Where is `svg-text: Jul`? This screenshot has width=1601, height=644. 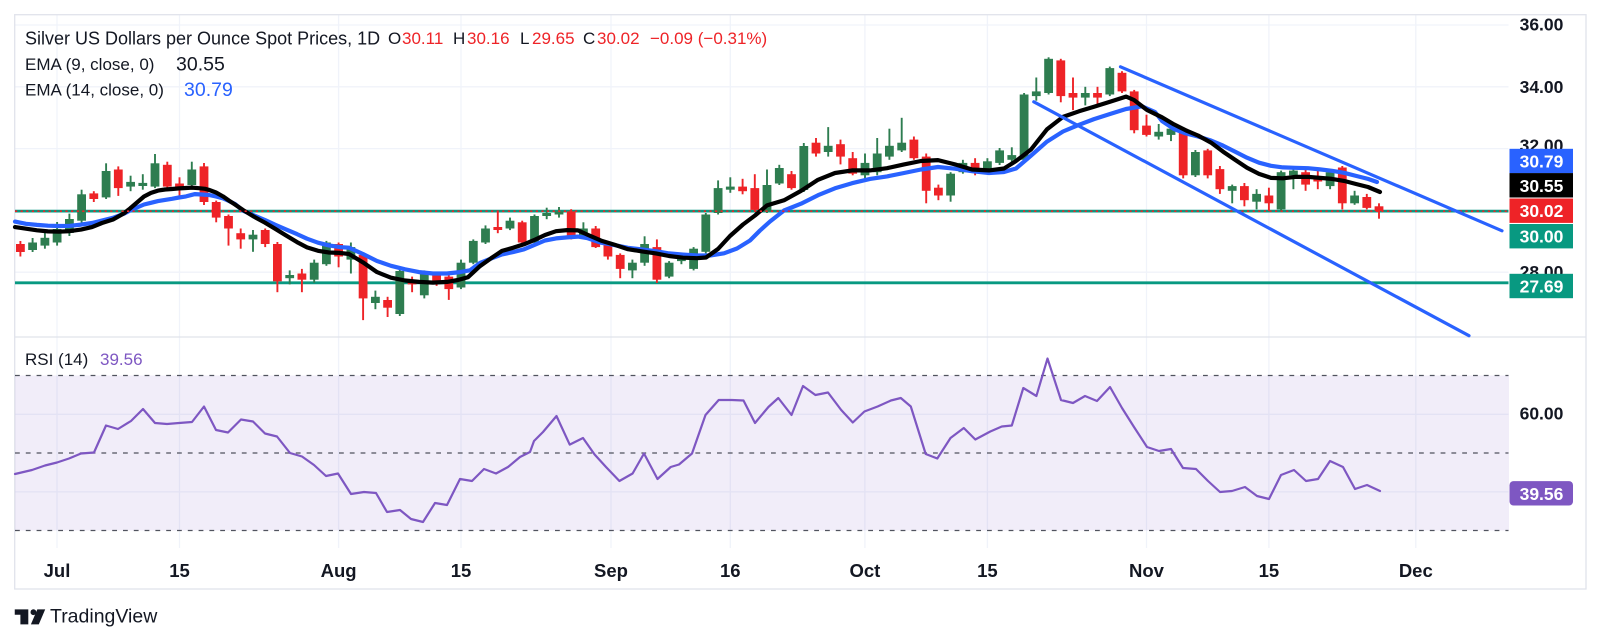
svg-text: Jul is located at coordinates (57, 570).